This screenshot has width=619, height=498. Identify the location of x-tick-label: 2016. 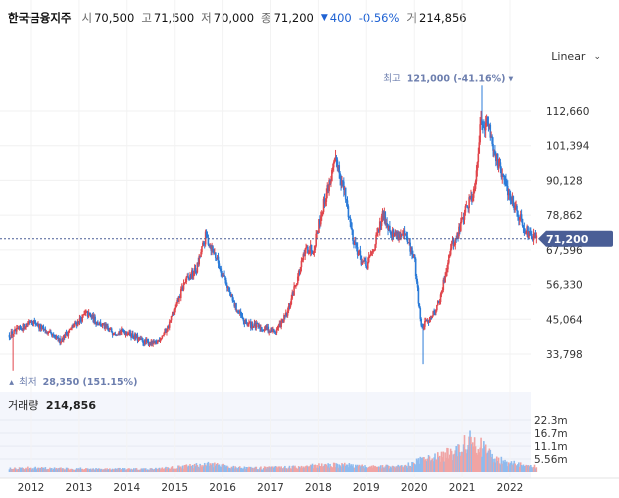
(222, 488).